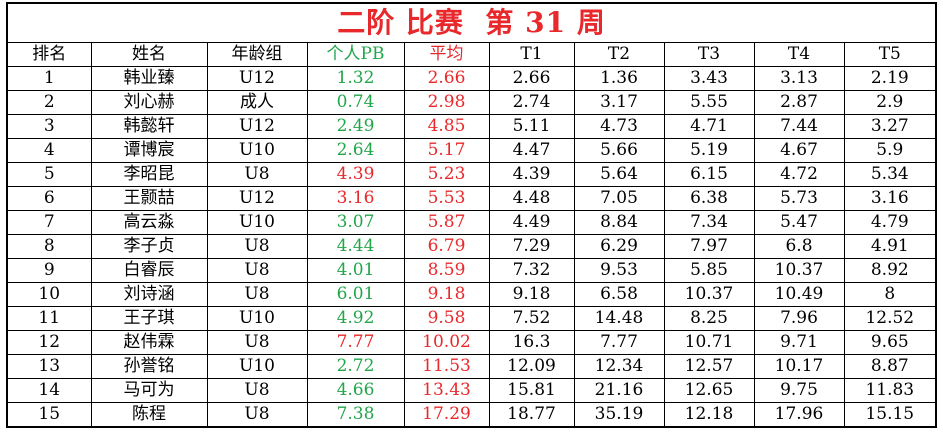 This screenshot has height=442, width=943. Describe the element at coordinates (619, 102) in the screenshot. I see `cell: 3.17` at that location.